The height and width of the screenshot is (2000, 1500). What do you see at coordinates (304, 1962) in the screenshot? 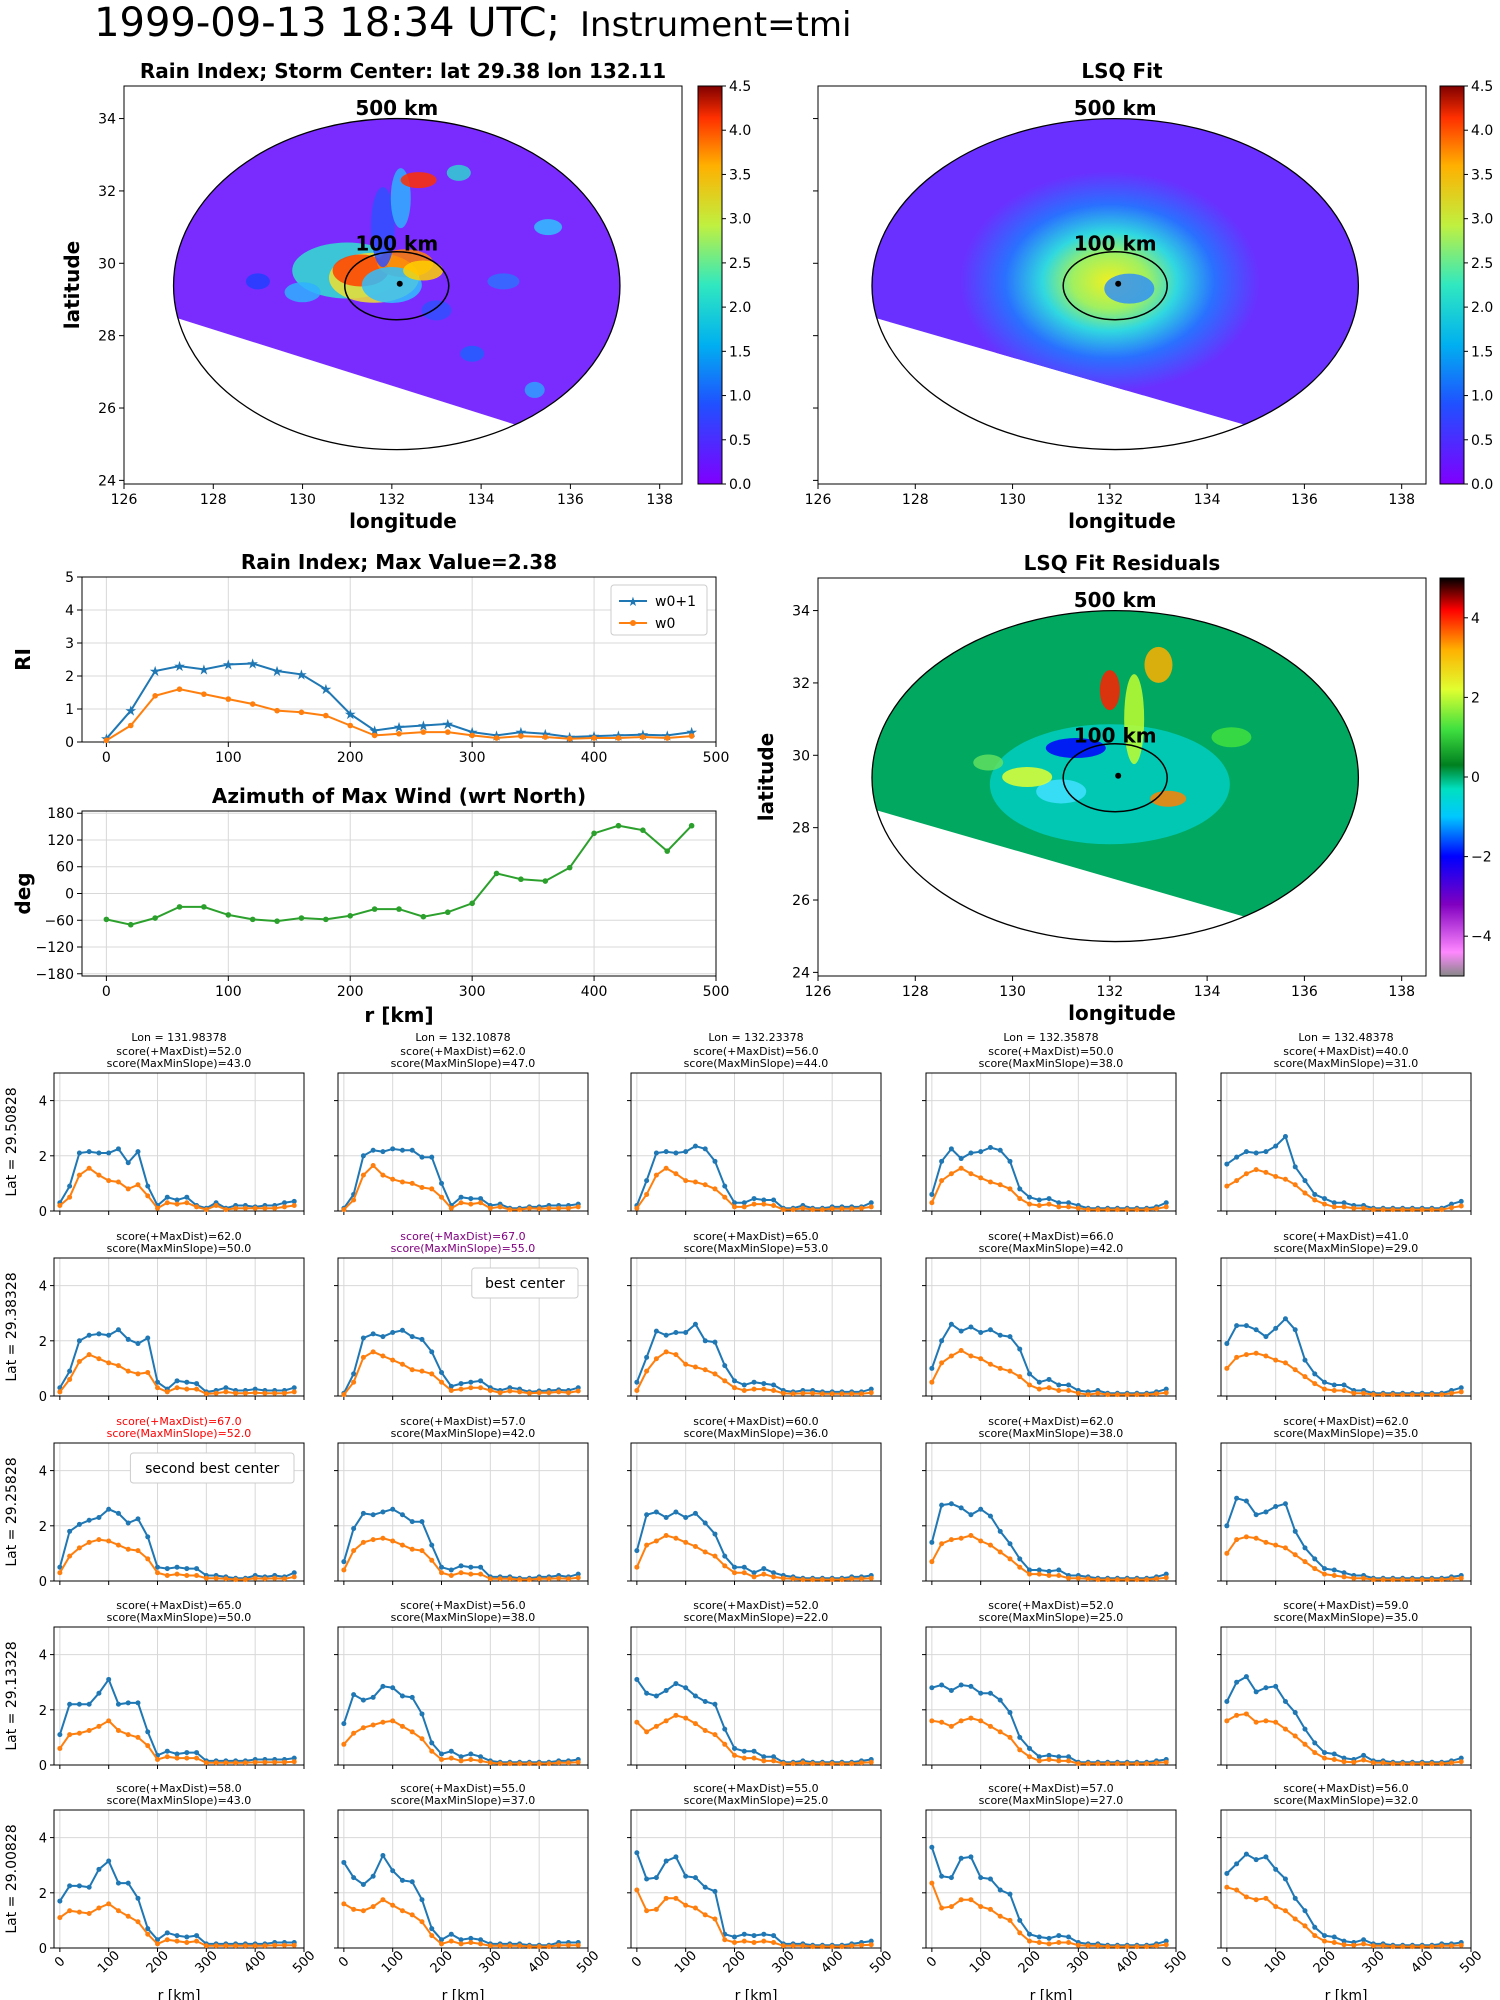
I see `cell-x-tick-label: 500` at bounding box center [304, 1962].